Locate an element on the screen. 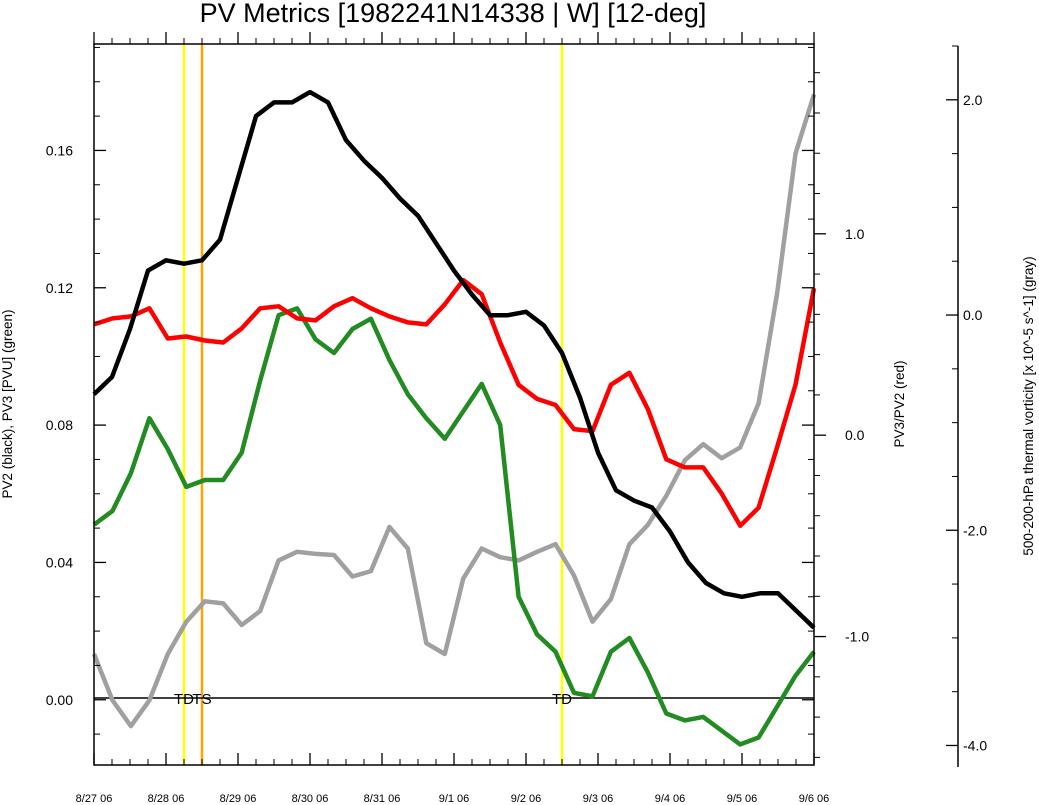 The width and height of the screenshot is (1039, 805). left-tick-label: 0.04 is located at coordinates (59, 562).